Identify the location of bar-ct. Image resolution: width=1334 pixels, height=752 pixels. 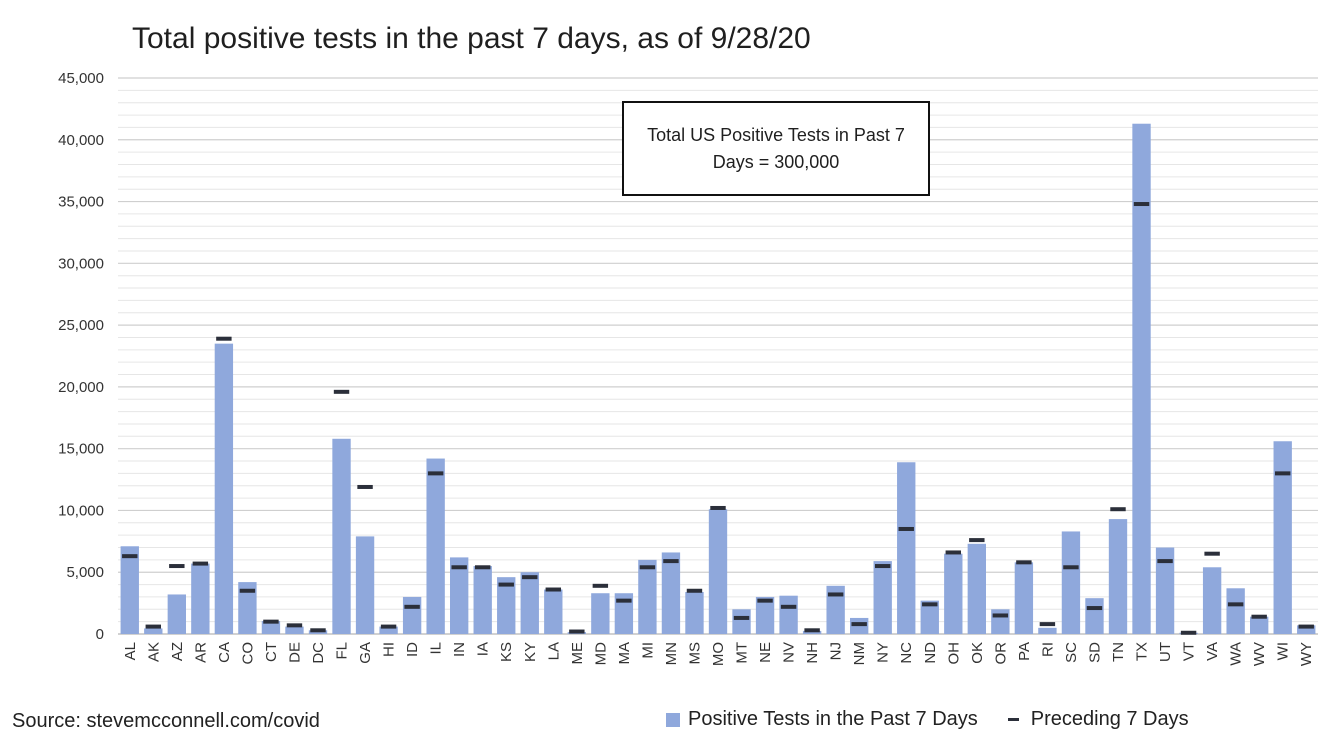
(271, 627).